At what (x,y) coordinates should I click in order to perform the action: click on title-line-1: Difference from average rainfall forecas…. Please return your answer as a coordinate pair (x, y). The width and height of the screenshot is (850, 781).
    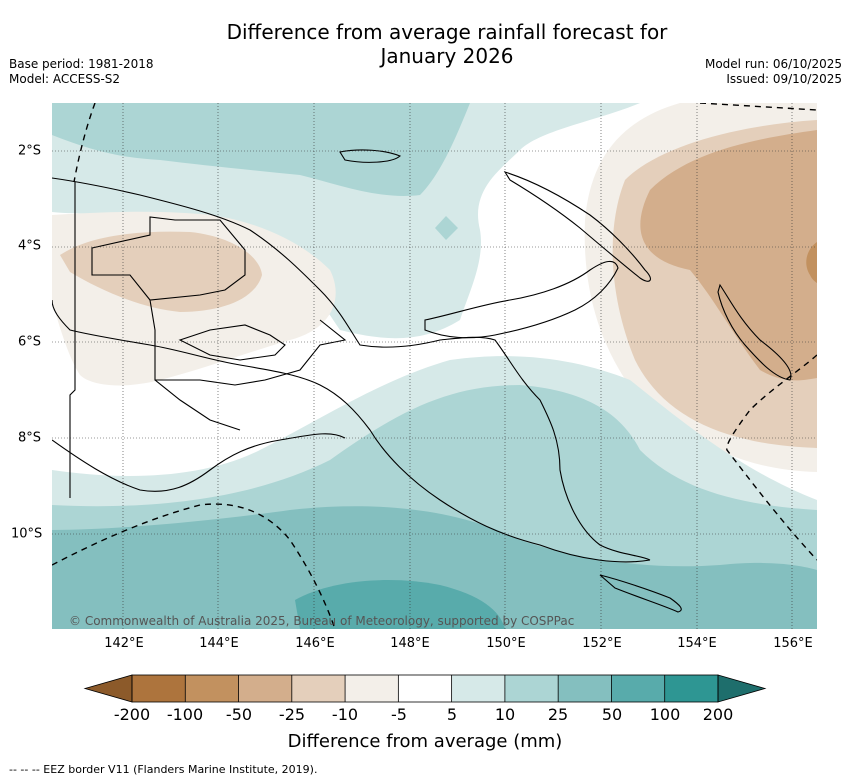
    Looking at the image, I should click on (447, 32).